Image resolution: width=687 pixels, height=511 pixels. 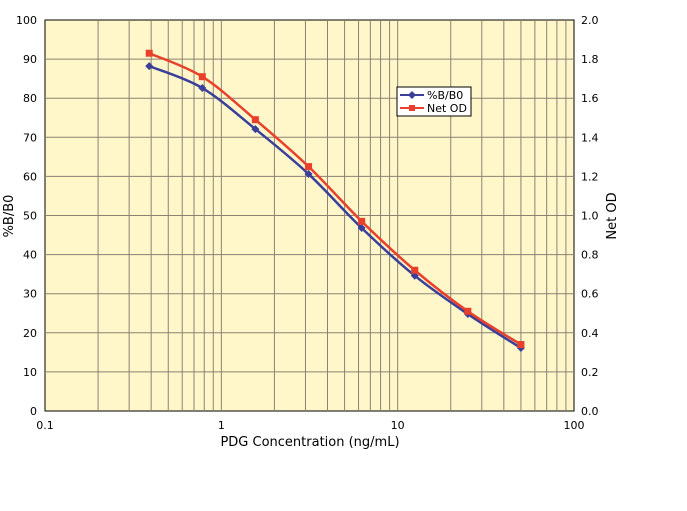 What do you see at coordinates (9, 216) in the screenshot?
I see `y-axis-label: %B/B0` at bounding box center [9, 216].